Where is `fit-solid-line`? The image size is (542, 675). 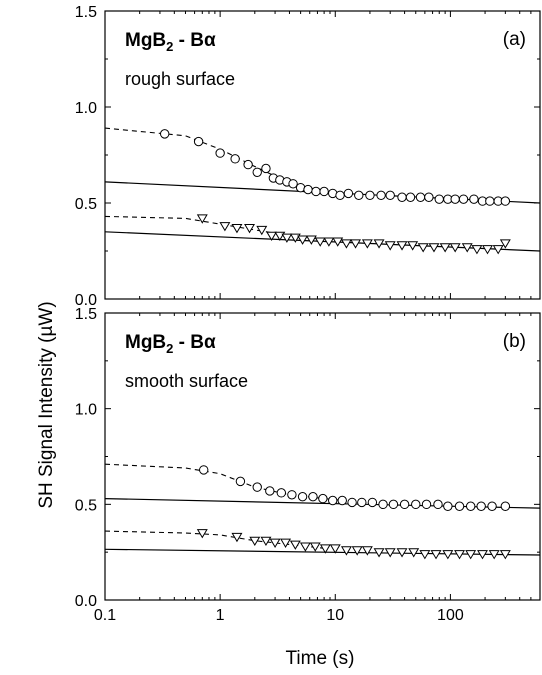 fit-solid-line is located at coordinates (322, 552).